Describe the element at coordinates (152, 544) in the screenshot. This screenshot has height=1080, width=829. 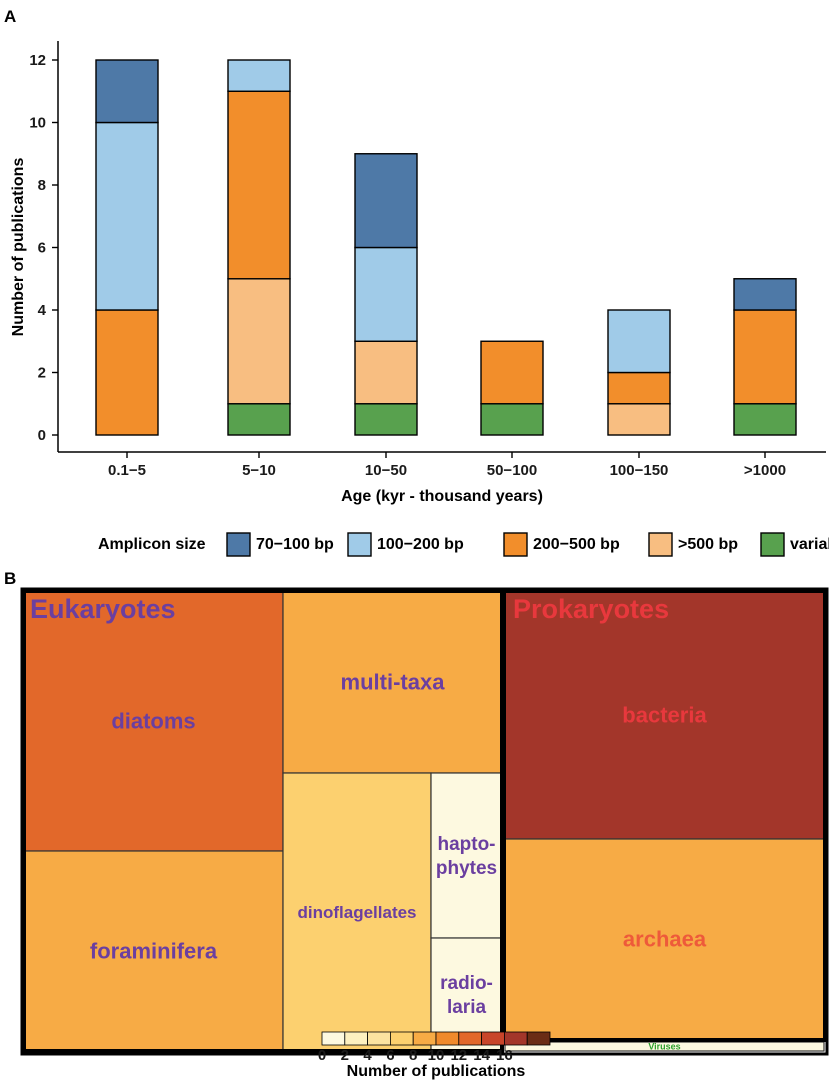
I see `legend-title: Amplicon size` at that location.